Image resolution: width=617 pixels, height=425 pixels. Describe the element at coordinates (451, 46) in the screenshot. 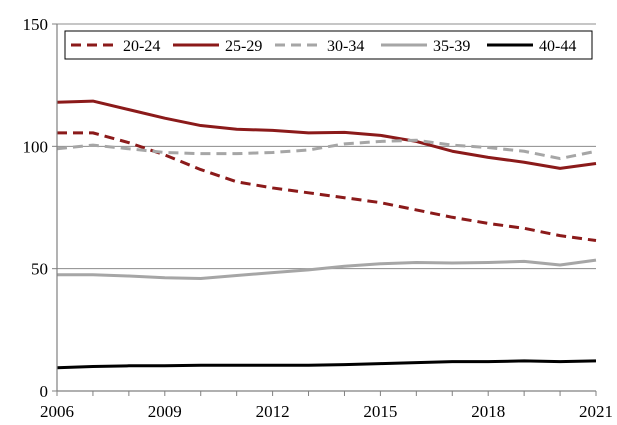

I see `legend-label: 35-39` at that location.